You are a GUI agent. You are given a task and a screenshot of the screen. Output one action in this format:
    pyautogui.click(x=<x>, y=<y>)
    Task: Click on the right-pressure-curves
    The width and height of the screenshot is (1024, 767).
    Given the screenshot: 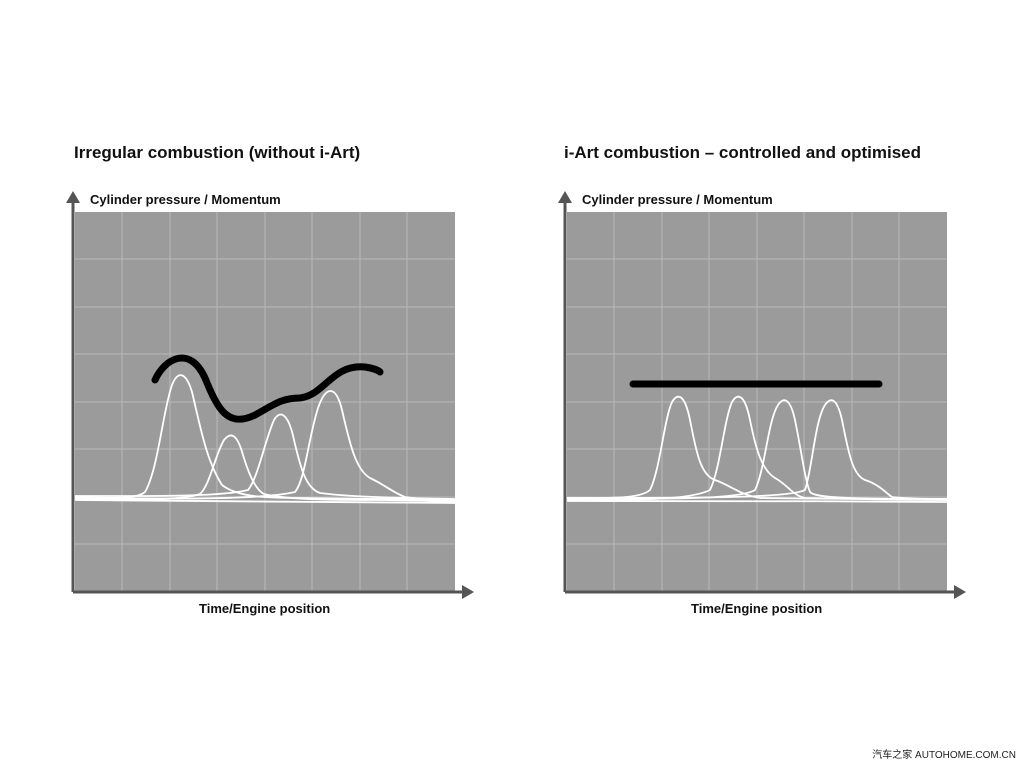 What is the action you would take?
    pyautogui.click(x=757, y=449)
    